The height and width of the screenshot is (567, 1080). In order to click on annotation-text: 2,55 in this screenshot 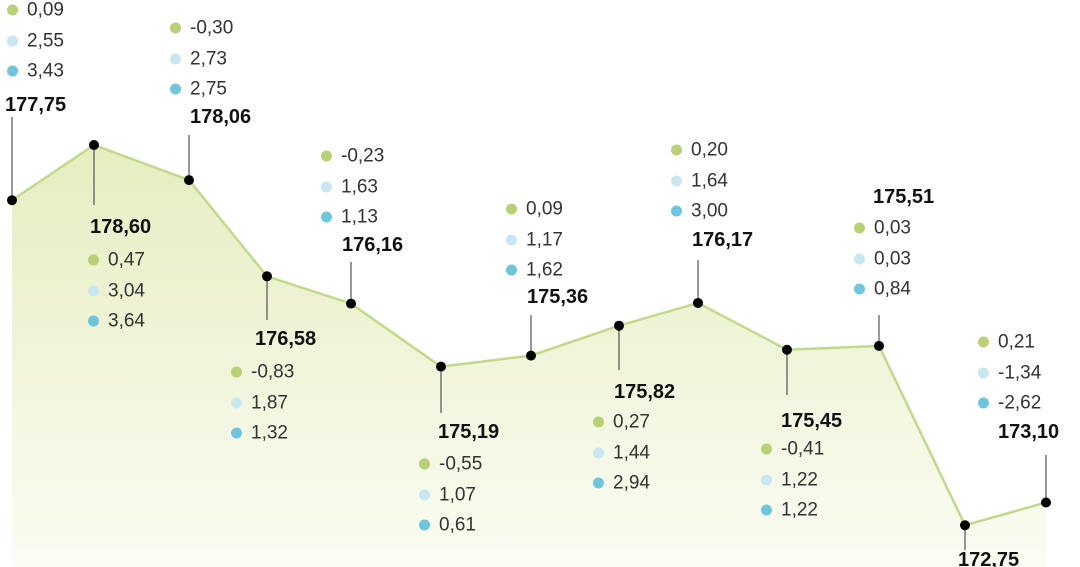, I will do `click(45, 40)`.